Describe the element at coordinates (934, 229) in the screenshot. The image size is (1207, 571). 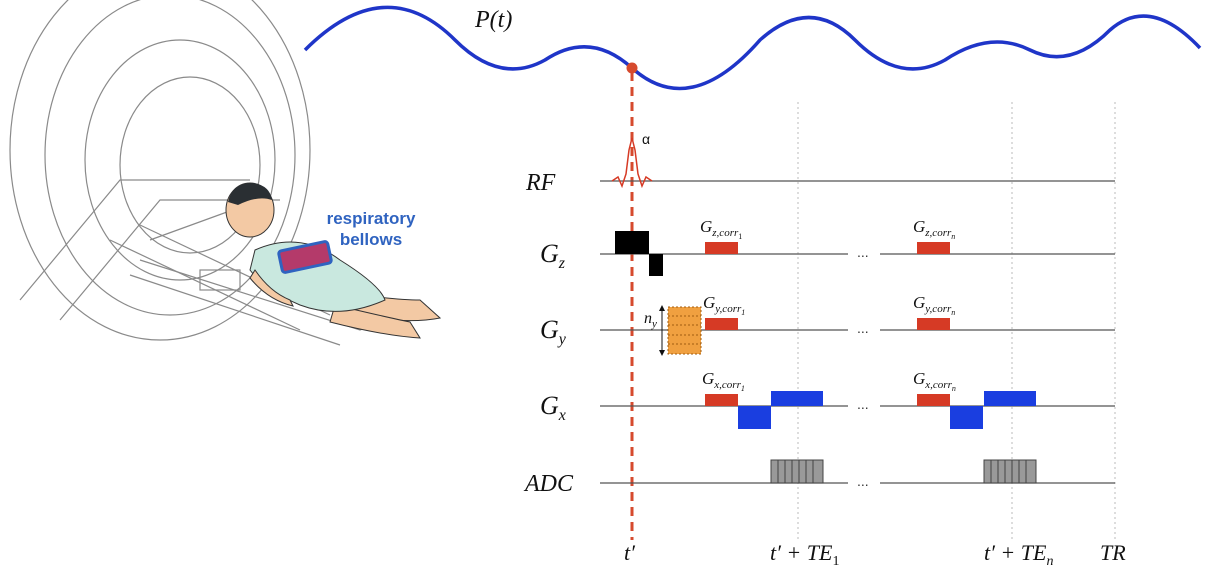
I see `gz-correction-n-label: Gz,corrn` at that location.